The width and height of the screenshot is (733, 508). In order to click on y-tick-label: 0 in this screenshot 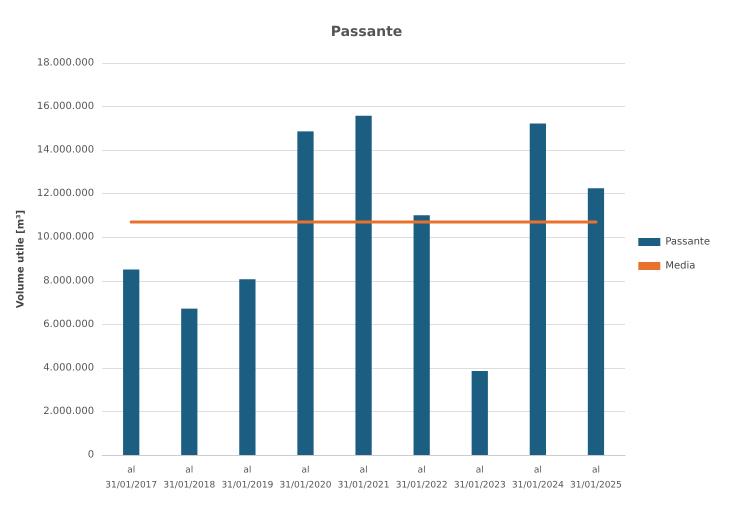, I will do `click(91, 455)`.